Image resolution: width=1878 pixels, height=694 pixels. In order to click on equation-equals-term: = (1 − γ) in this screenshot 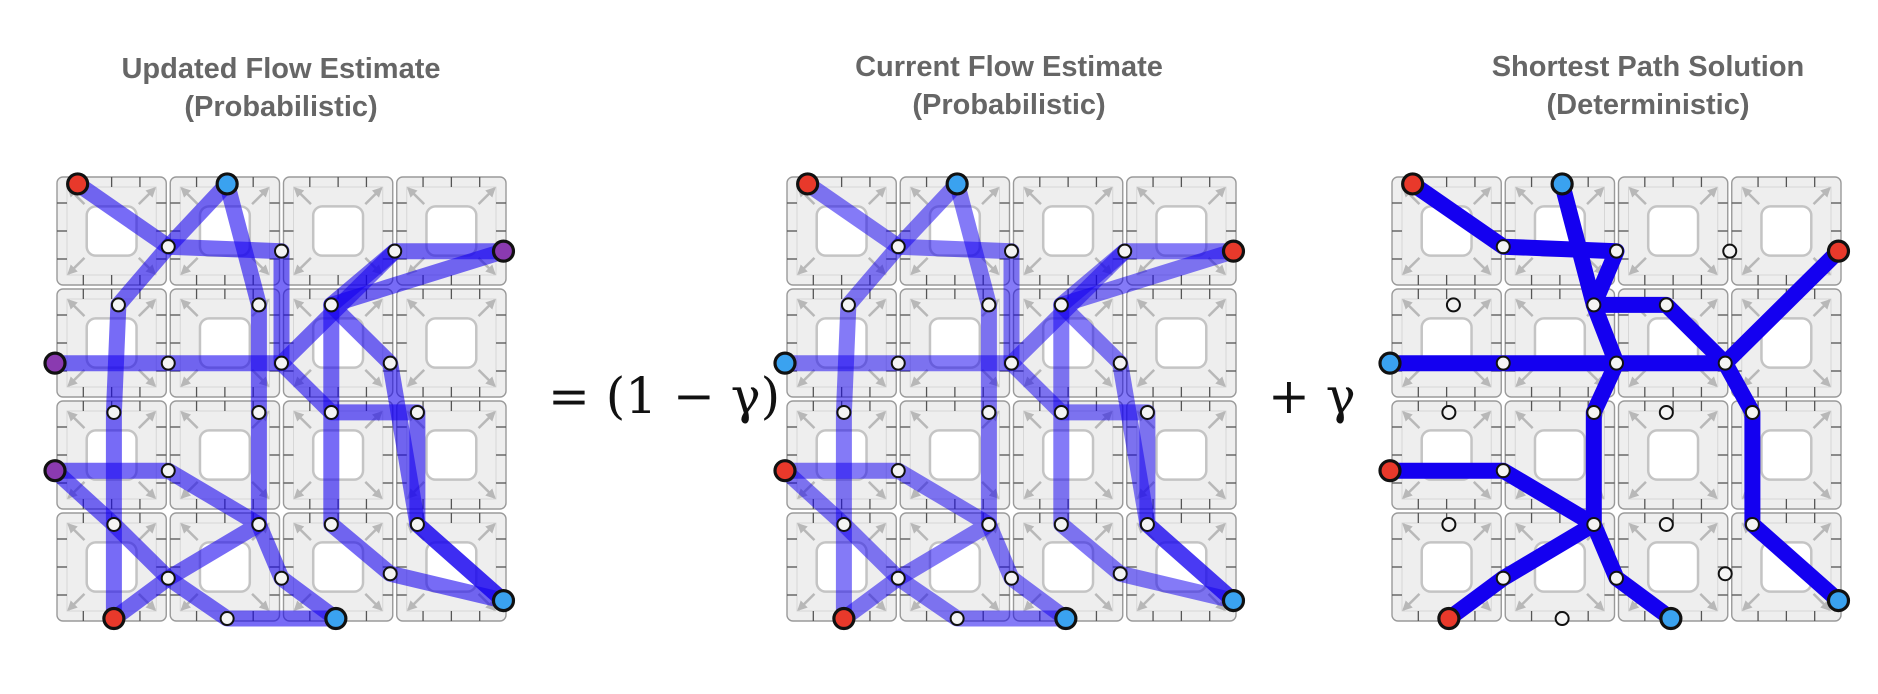, I will do `click(664, 396)`.